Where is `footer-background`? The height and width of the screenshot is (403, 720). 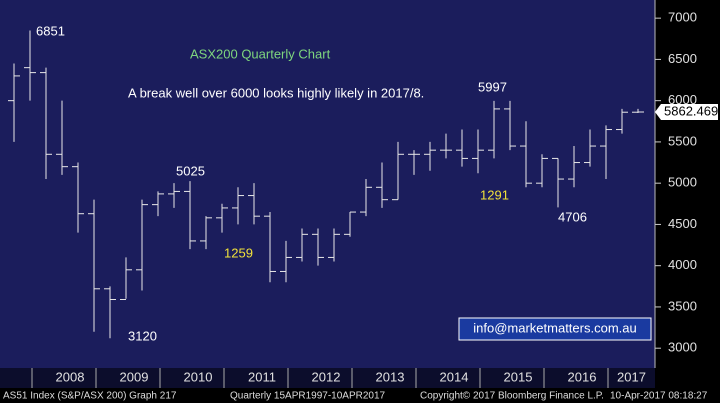 footer-background is located at coordinates (360, 395).